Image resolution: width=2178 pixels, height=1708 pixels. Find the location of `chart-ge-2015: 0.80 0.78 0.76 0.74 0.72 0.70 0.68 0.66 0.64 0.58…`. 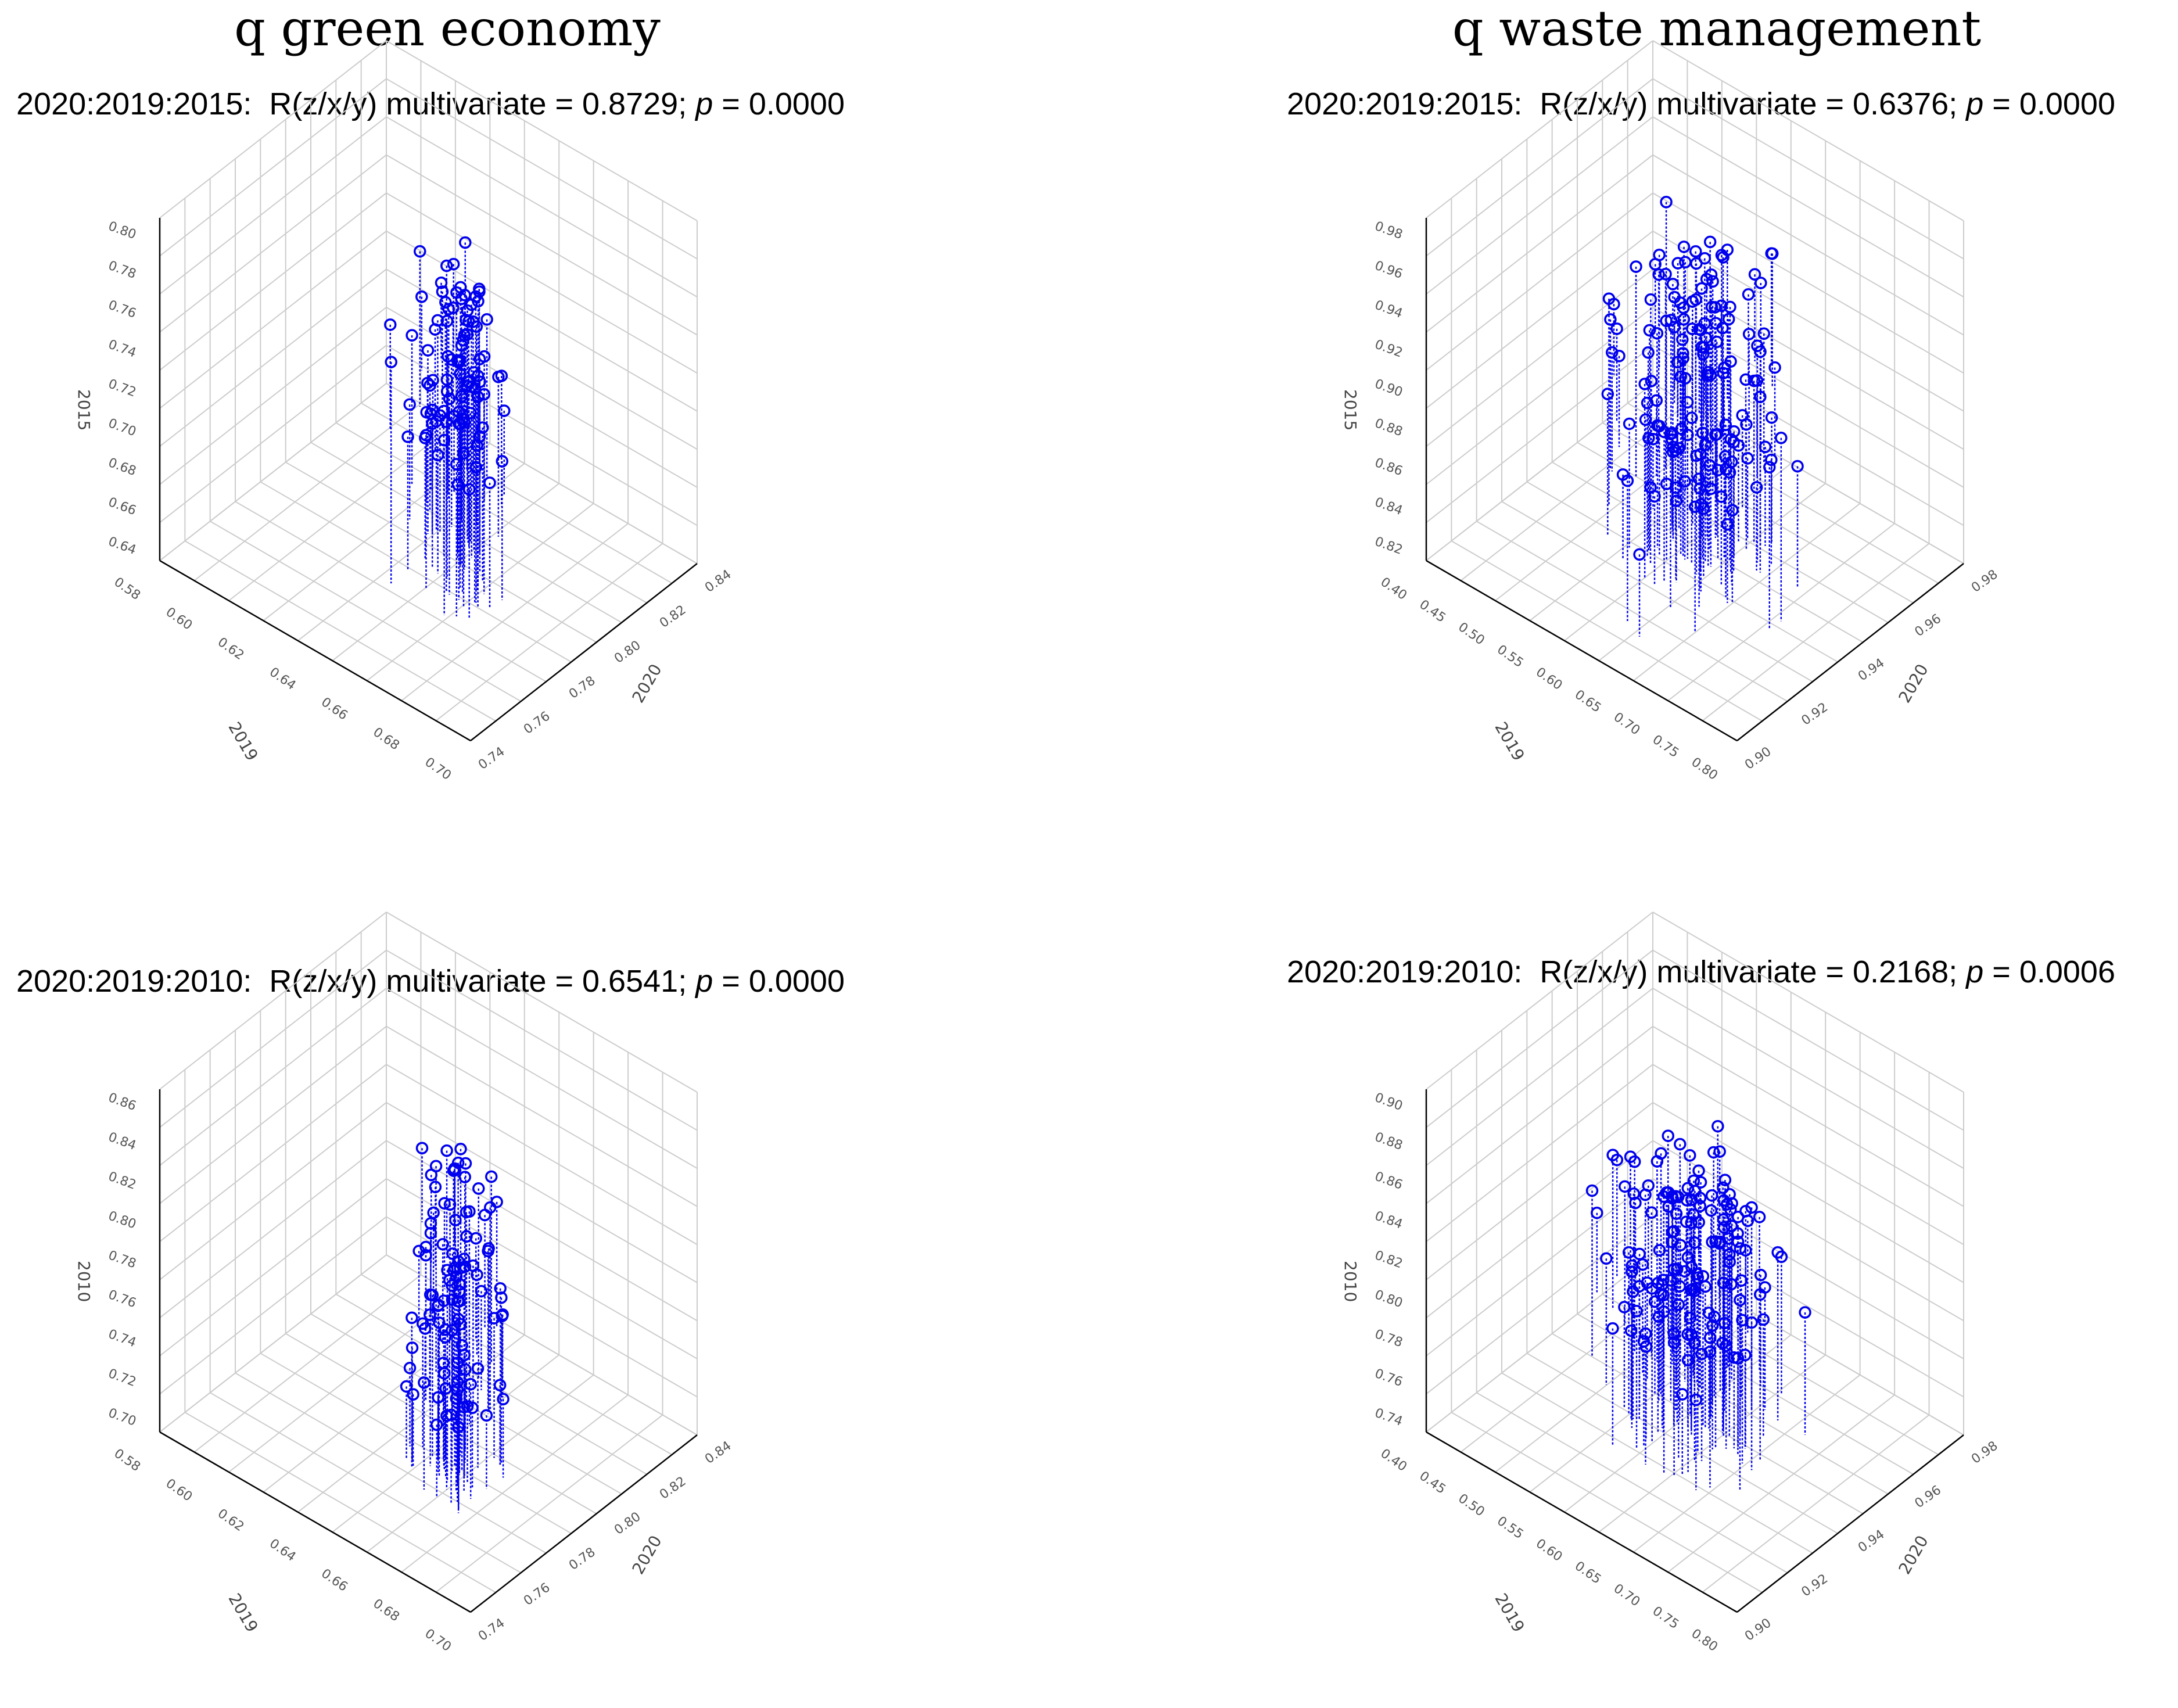

chart-ge-2015: 0.80 0.78 0.76 0.74 0.72 0.70 0.68 0.66 0.64 0.58… is located at coordinates (404, 411).